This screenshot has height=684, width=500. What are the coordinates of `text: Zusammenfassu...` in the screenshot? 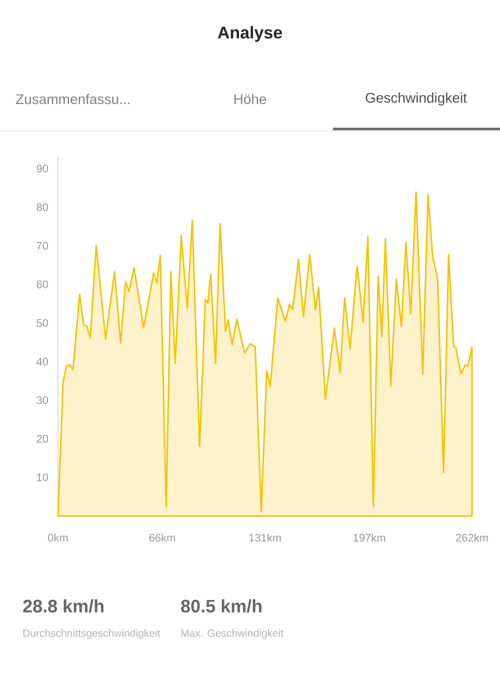 It's located at (73, 99).